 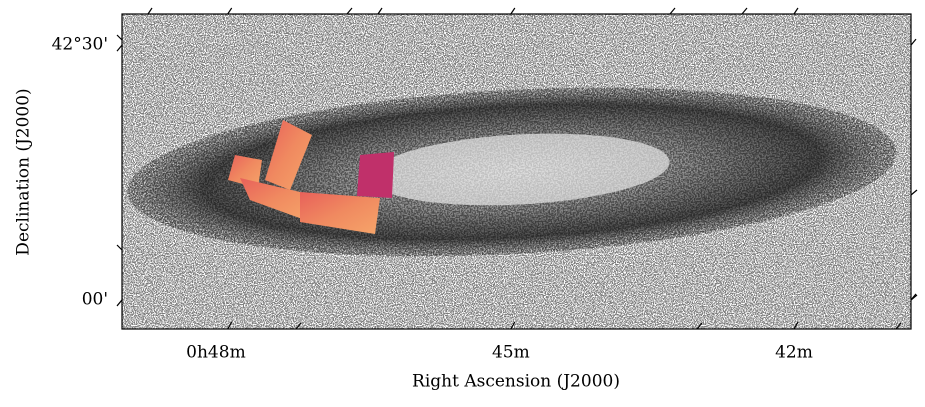 What do you see at coordinates (794, 353) in the screenshot?
I see `x-tick-label: 42m` at bounding box center [794, 353].